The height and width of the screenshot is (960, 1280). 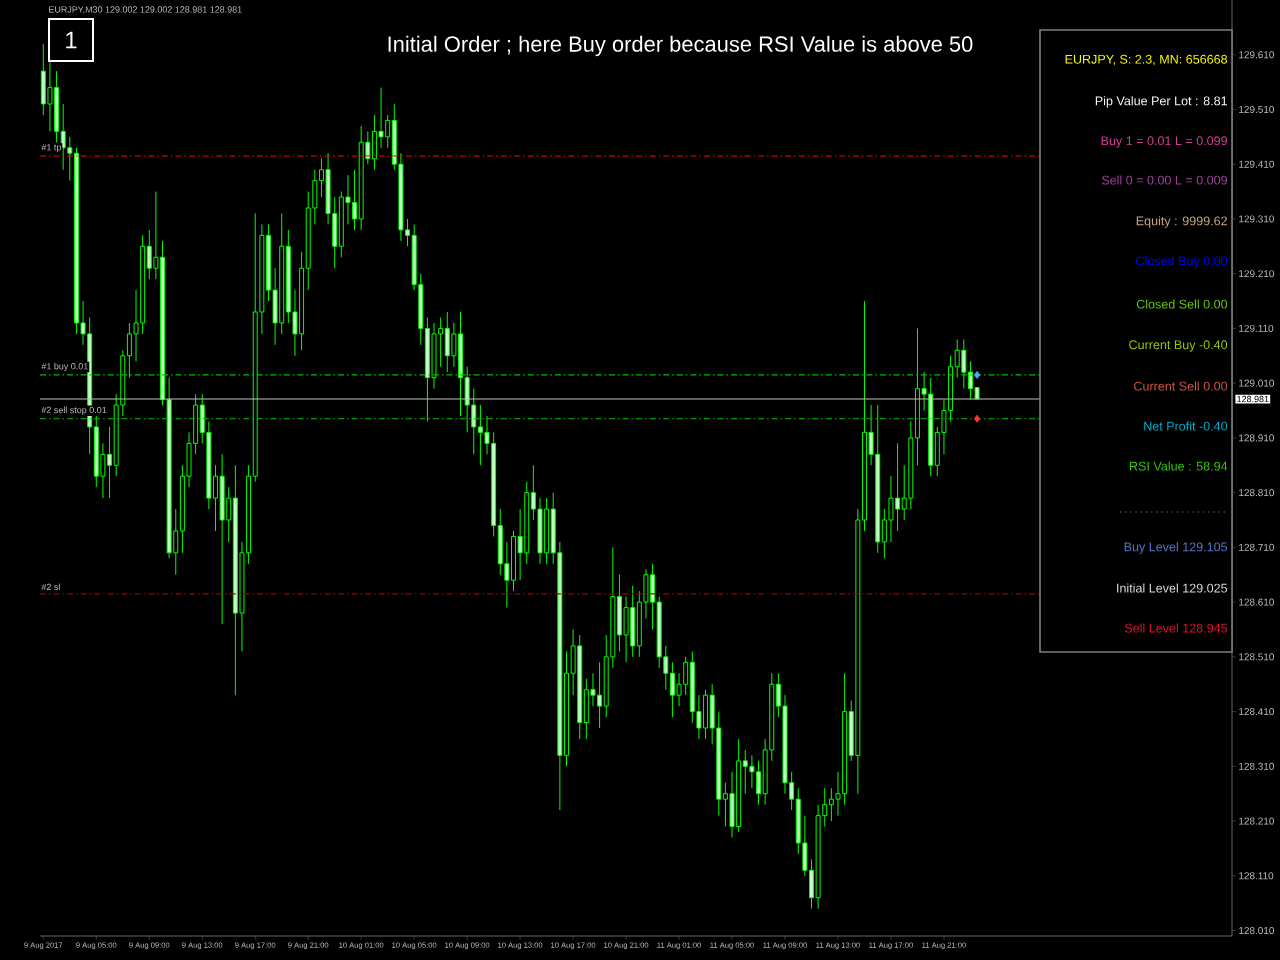 I want to click on annotation: 1, so click(x=71, y=40).